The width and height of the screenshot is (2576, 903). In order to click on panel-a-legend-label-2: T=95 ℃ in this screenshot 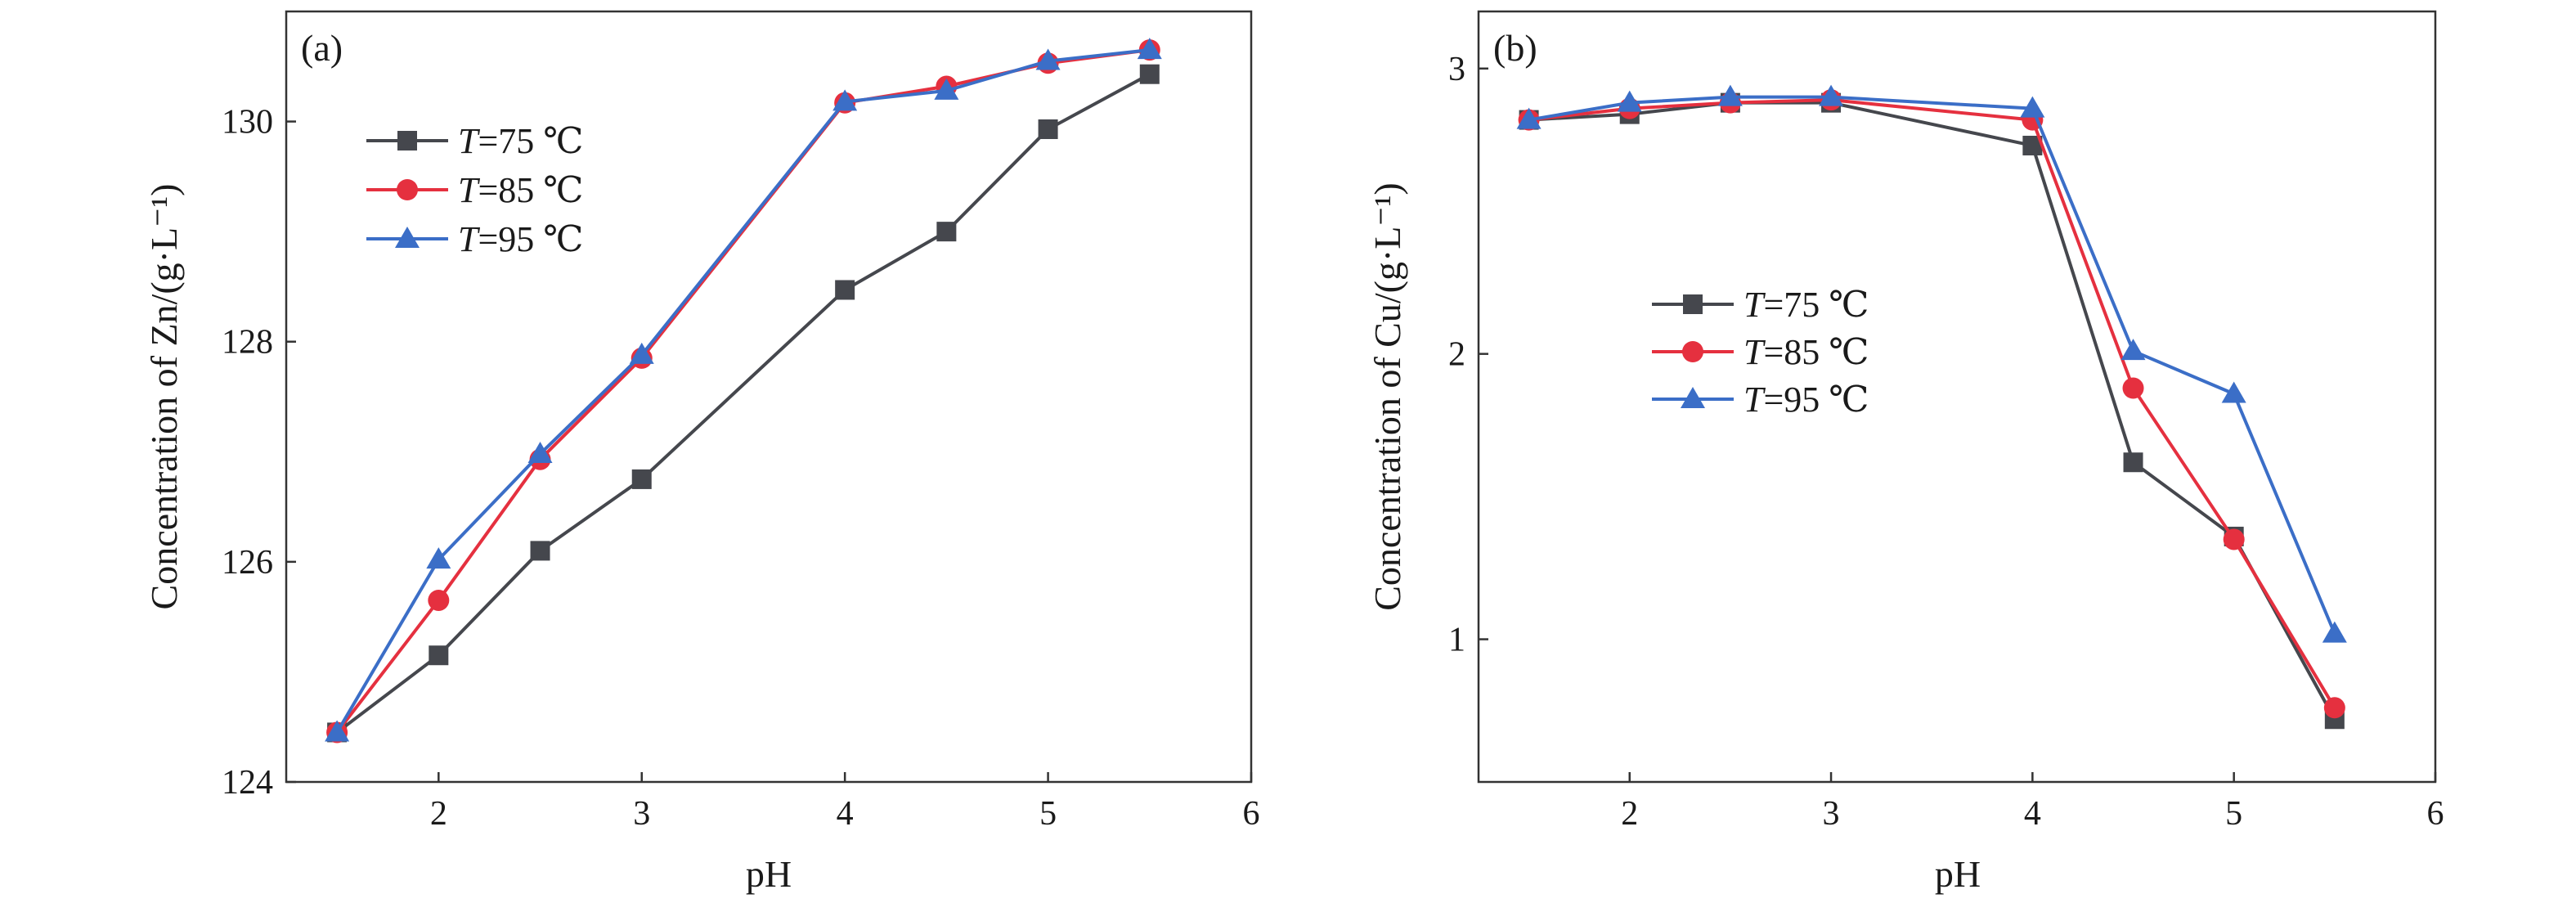, I will do `click(521, 239)`.